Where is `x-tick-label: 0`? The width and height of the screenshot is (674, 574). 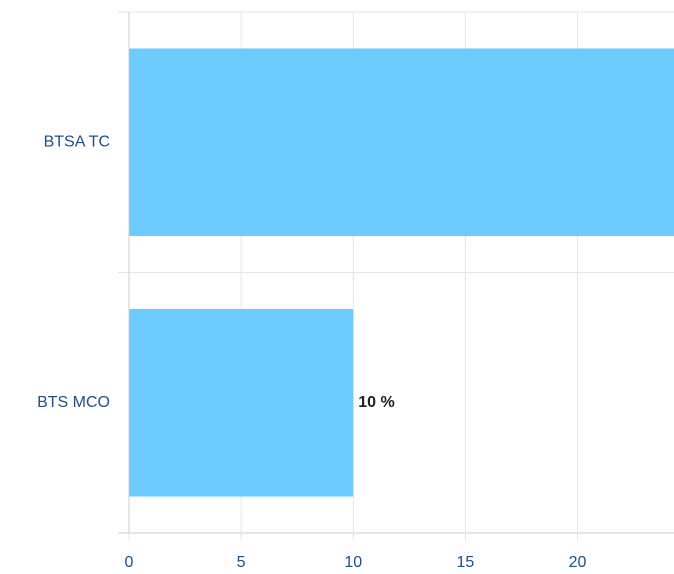
x-tick-label: 0 is located at coordinates (129, 562).